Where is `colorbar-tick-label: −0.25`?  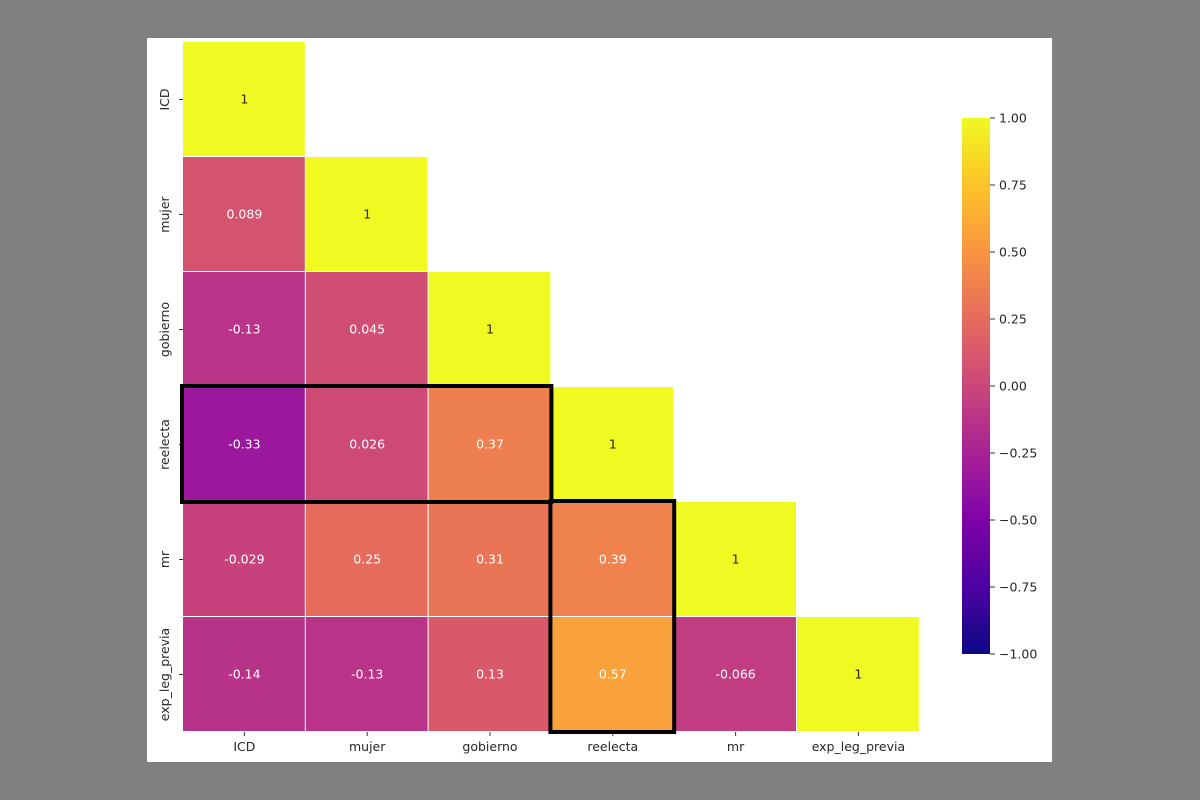
colorbar-tick-label: −0.25 is located at coordinates (1018, 453).